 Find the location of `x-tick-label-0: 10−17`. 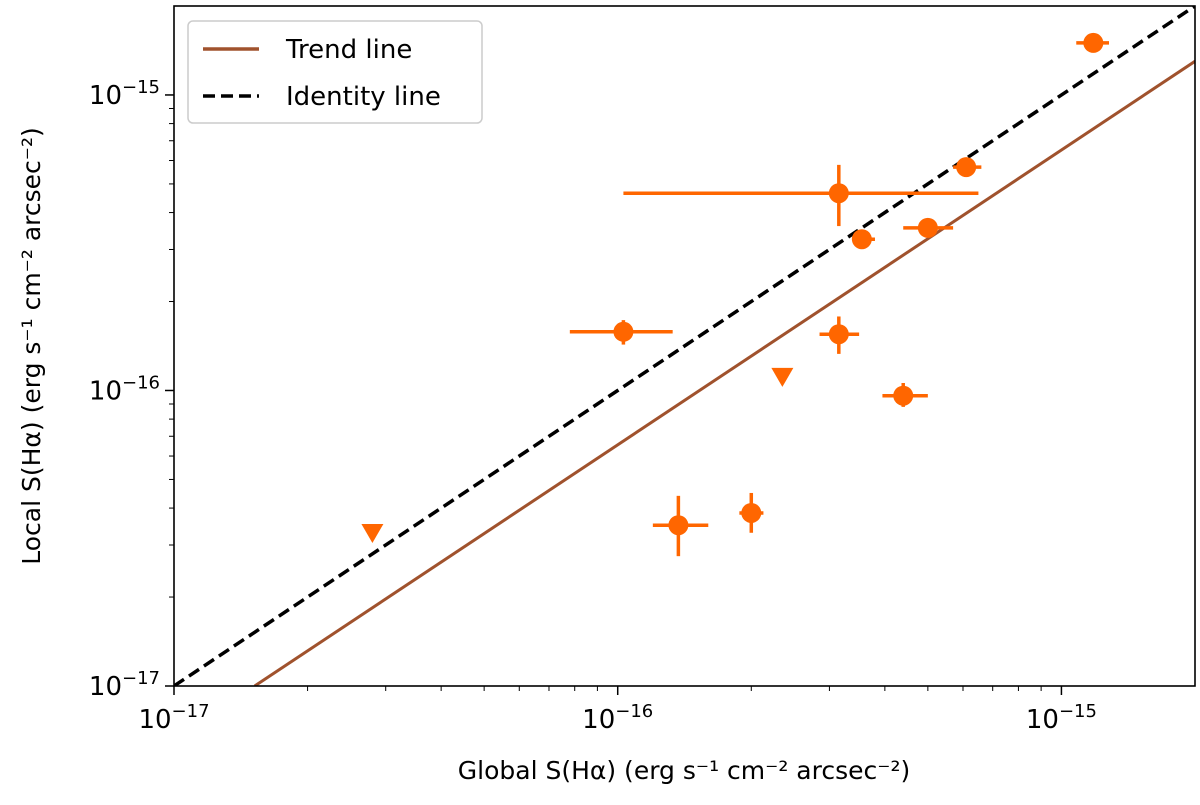

x-tick-label-0: 10−17 is located at coordinates (173, 718).